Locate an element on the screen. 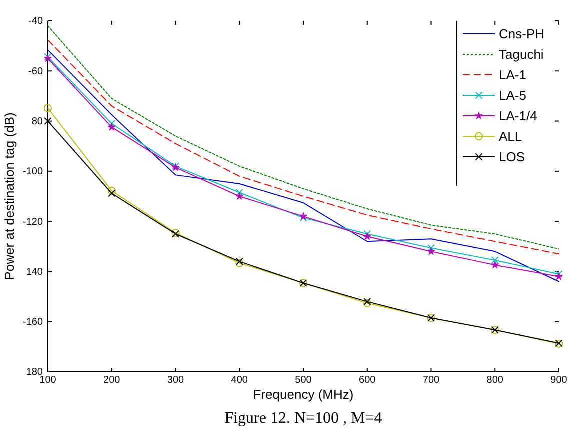  x-tick-label: 500 is located at coordinates (303, 380).